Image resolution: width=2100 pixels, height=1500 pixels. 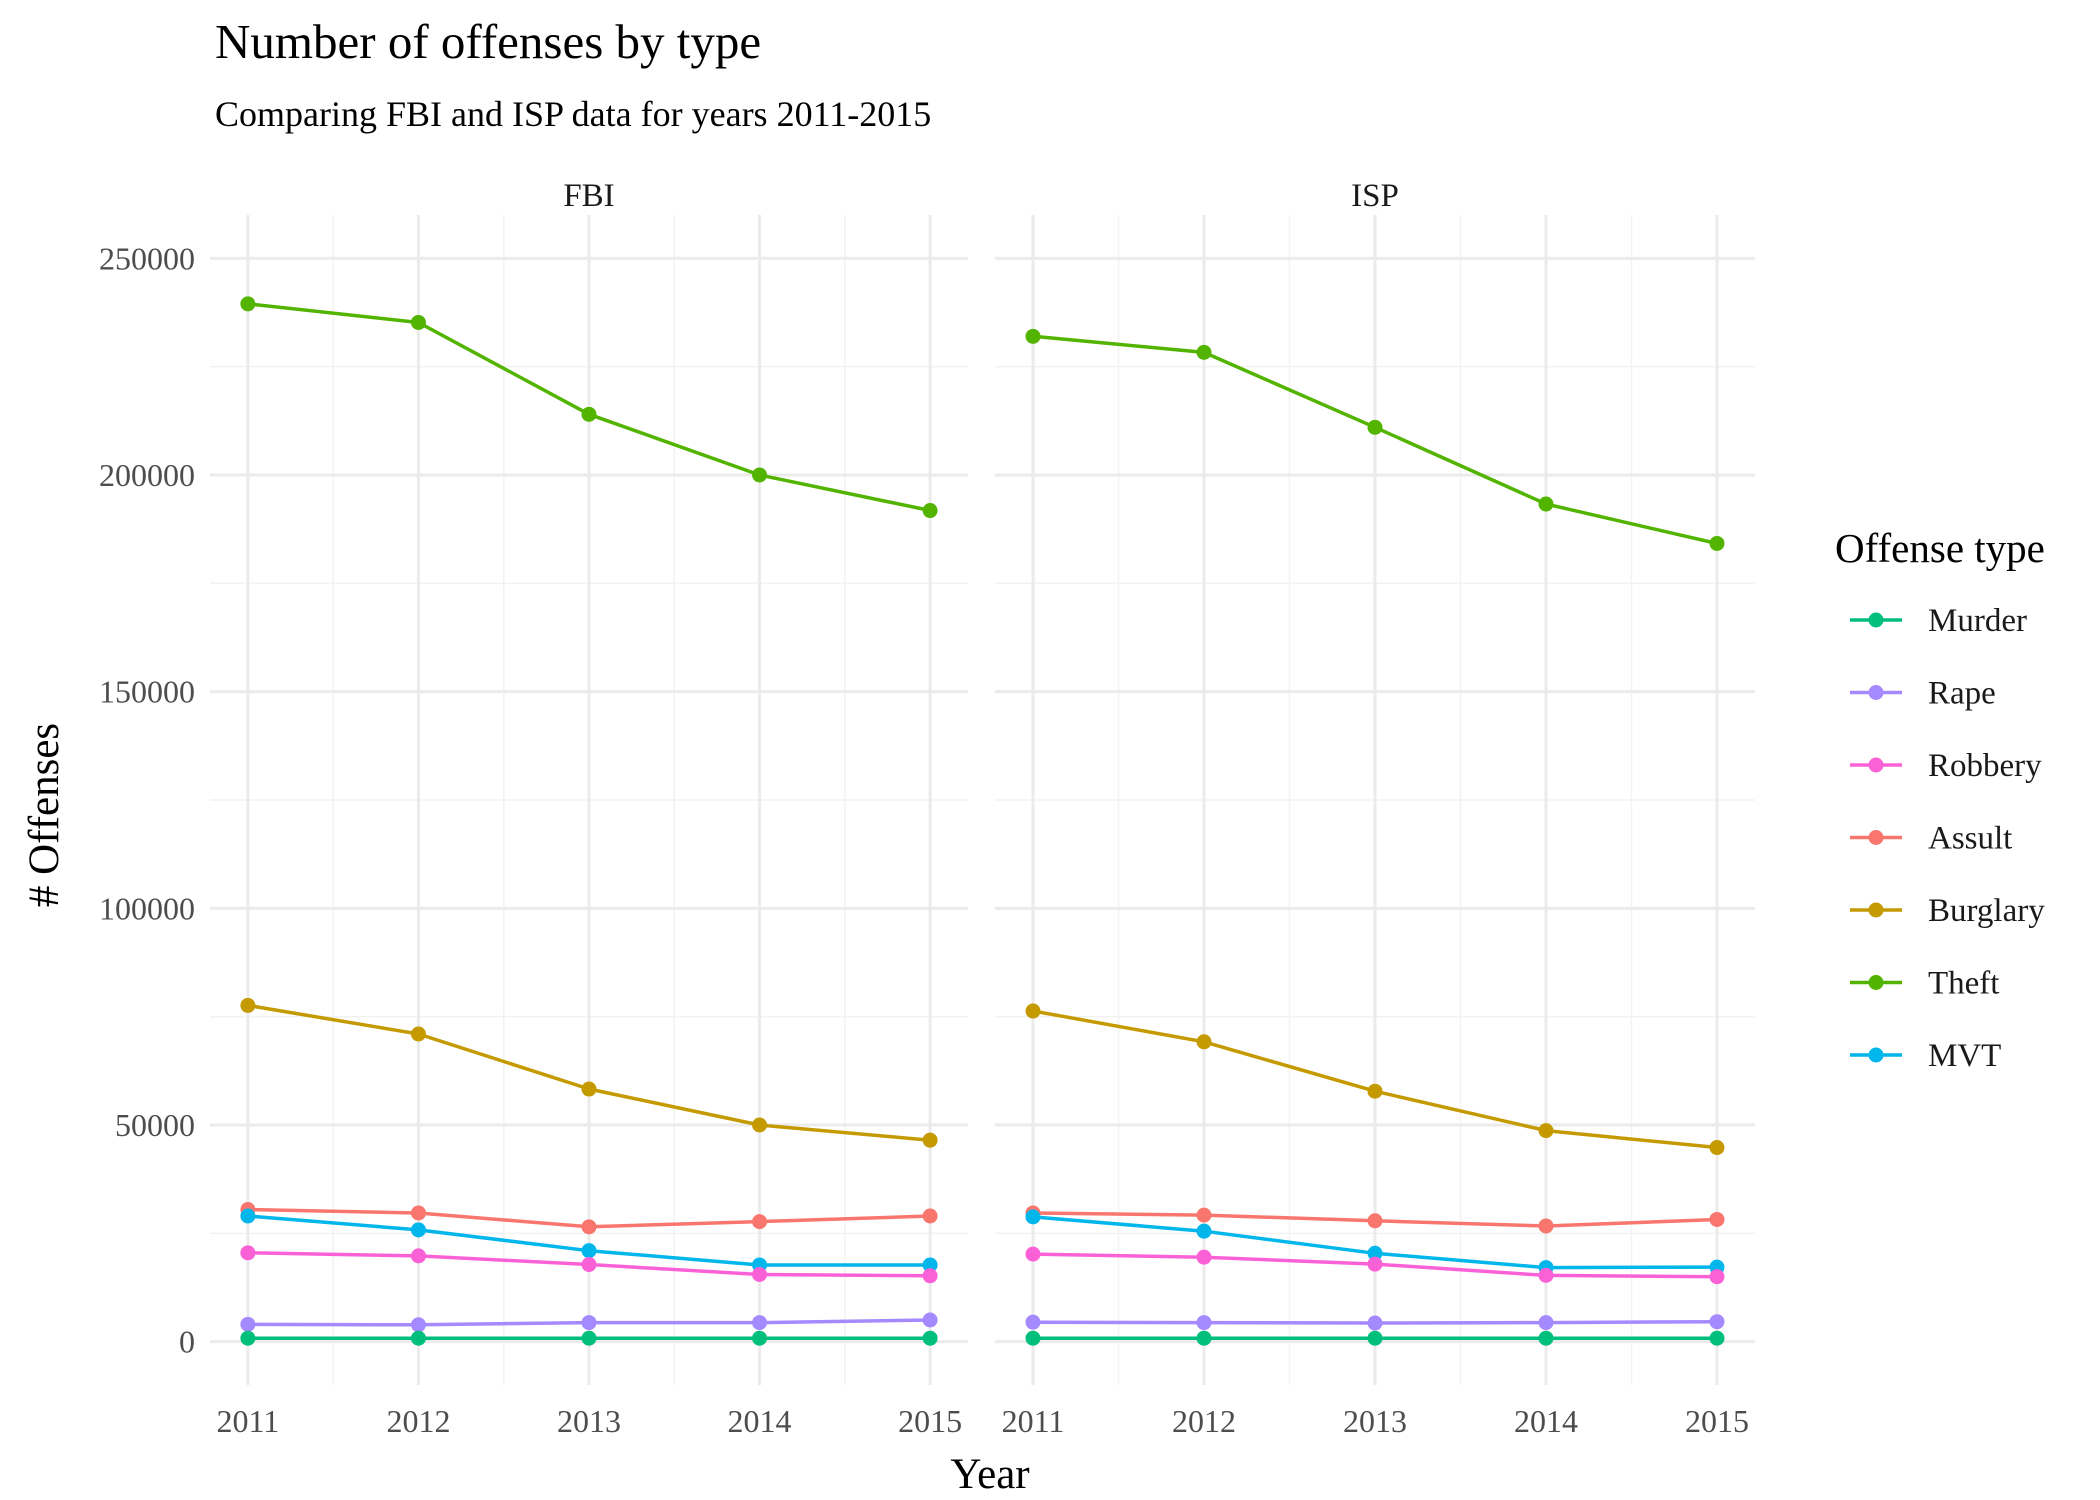 I want to click on y-tick-label: 250000, so click(x=147, y=258).